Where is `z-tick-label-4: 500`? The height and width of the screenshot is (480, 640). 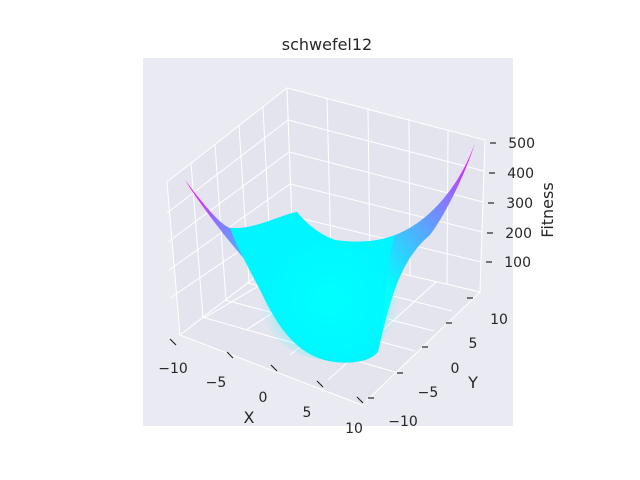
z-tick-label-4: 500 is located at coordinates (521, 144).